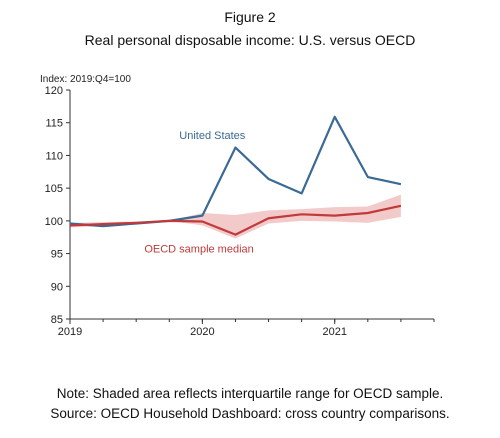 The height and width of the screenshot is (438, 500). Describe the element at coordinates (85, 79) in the screenshot. I see `y-axis-title: Index: 2019:Q4=100` at that location.